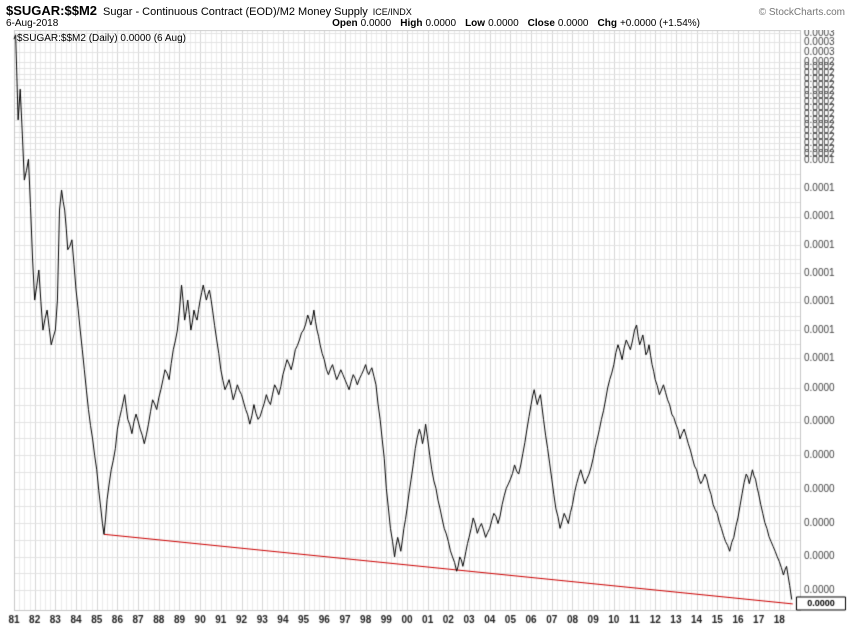 This screenshot has width=850, height=633. I want to click on quote-high: High 0.0000, so click(428, 23).